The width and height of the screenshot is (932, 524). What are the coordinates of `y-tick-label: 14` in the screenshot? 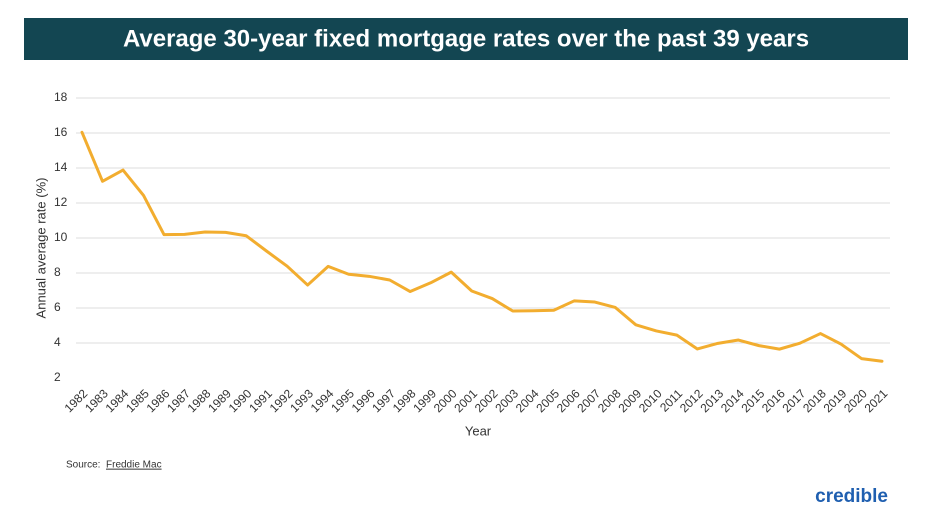 It's located at (61, 167).